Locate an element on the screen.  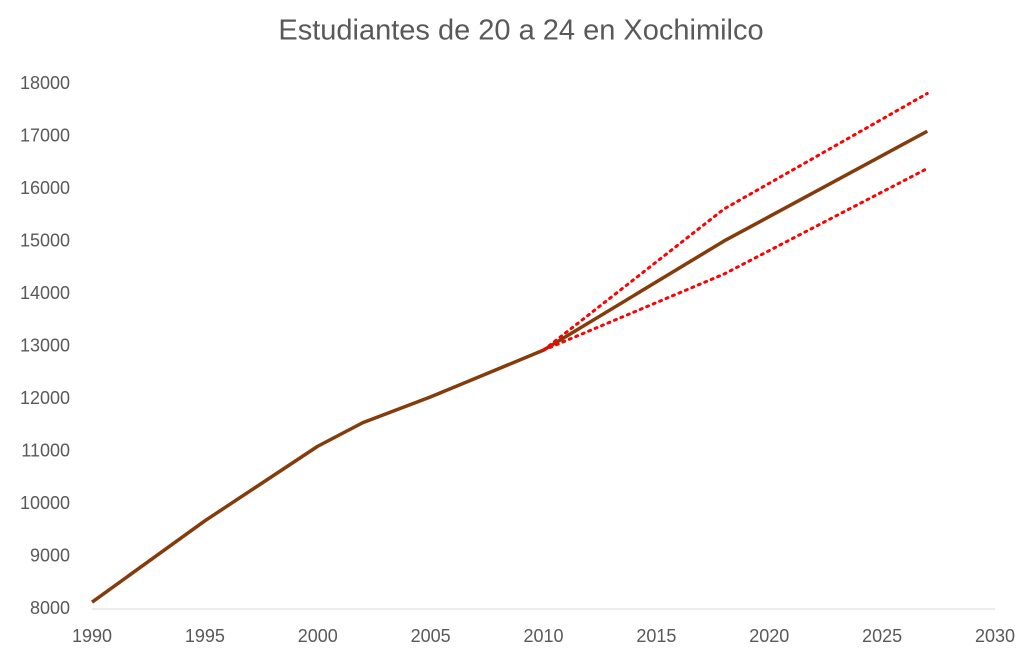
y-tick-label: 17000 is located at coordinates (45, 135).